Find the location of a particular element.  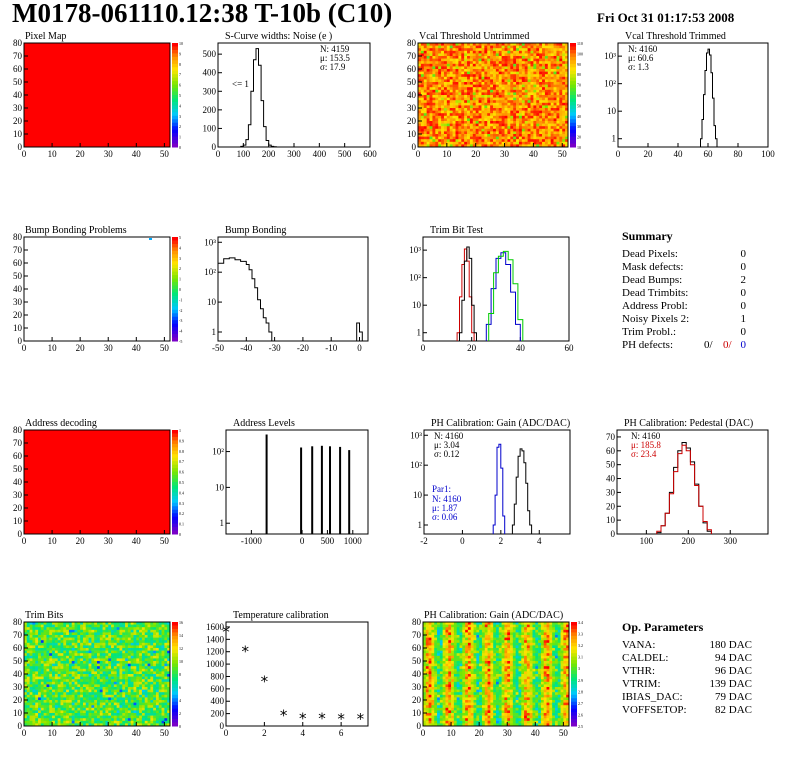

stats-line: μ: 185.8 is located at coordinates (646, 445).